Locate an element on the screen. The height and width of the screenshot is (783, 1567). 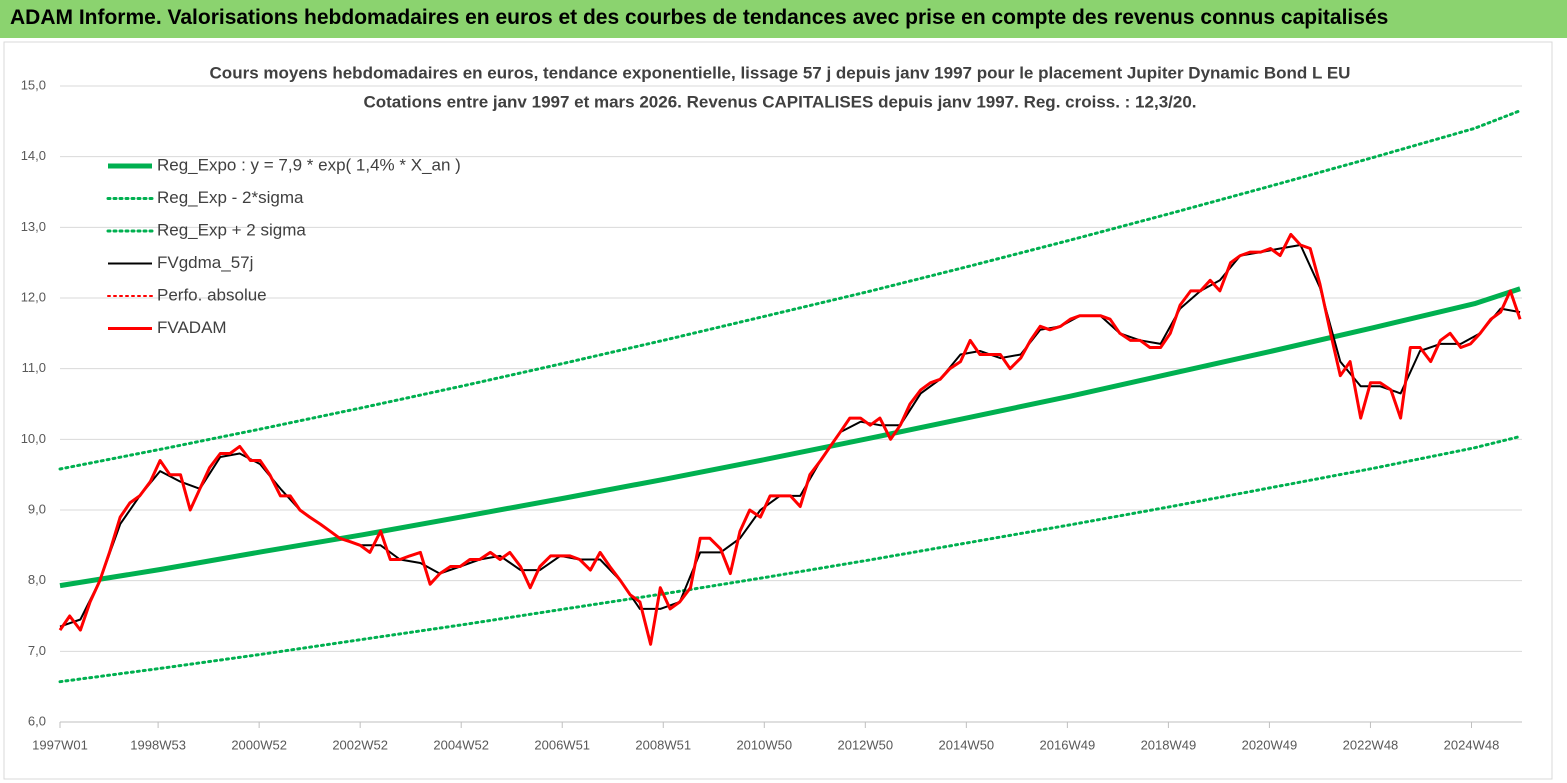
legend-label: Reg_Exp - 2*sigma is located at coordinates (230, 197).